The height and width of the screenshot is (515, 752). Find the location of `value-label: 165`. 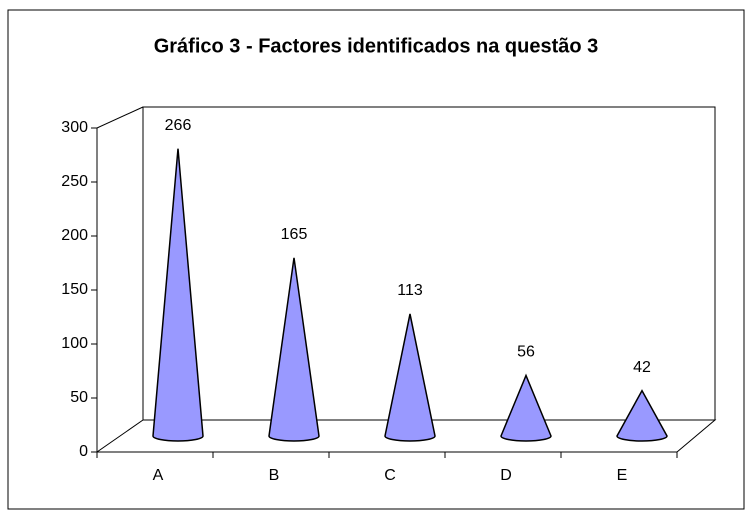

value-label: 165 is located at coordinates (294, 234).